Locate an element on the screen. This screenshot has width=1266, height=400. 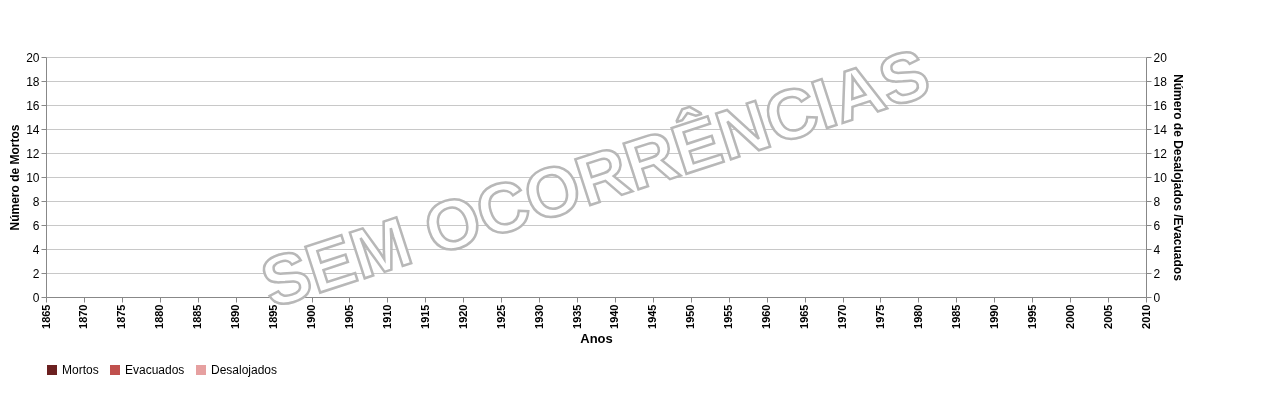
x-tick-label: 1925 is located at coordinates (500, 316).